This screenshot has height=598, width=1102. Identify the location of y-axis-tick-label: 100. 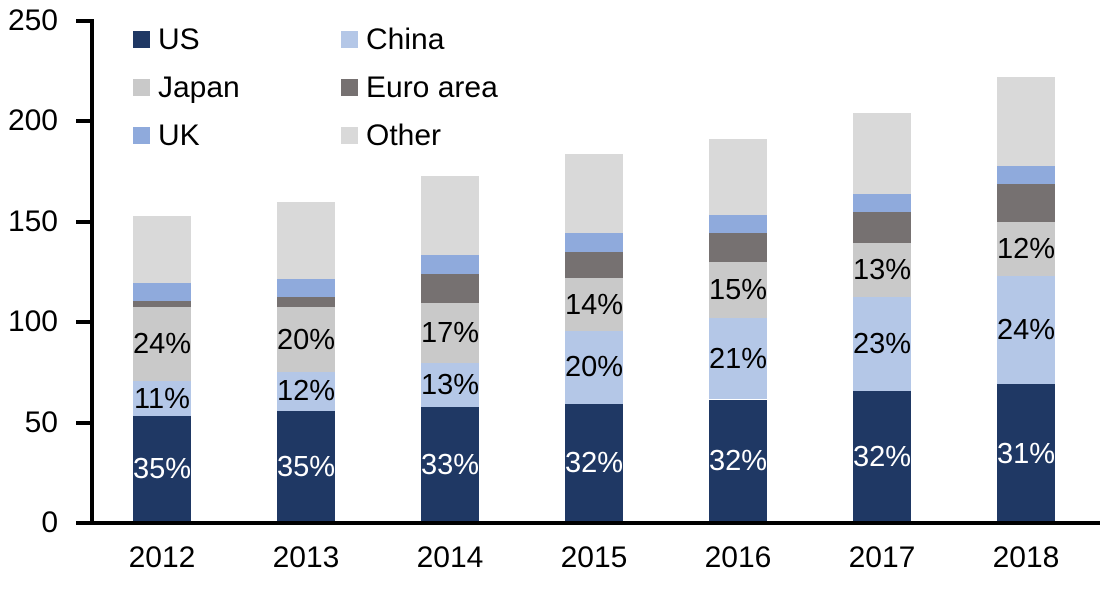
(32, 322).